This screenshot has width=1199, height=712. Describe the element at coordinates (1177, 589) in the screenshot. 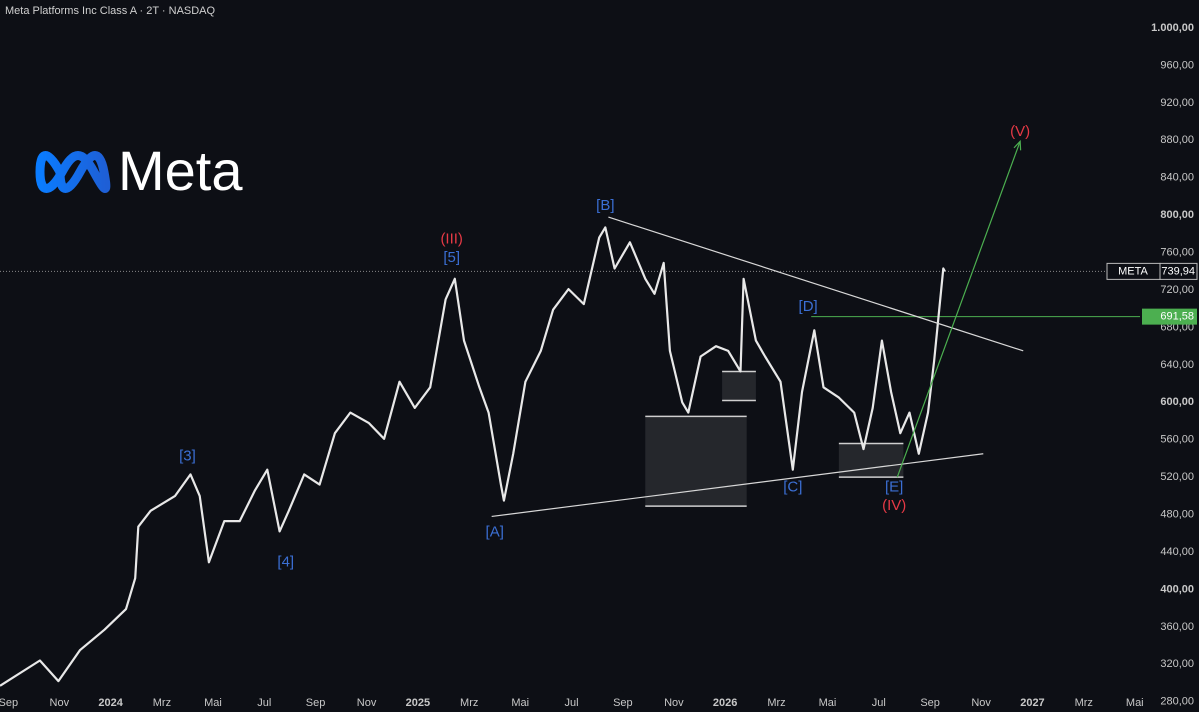

I see `y-tick-label: 400,00` at that location.